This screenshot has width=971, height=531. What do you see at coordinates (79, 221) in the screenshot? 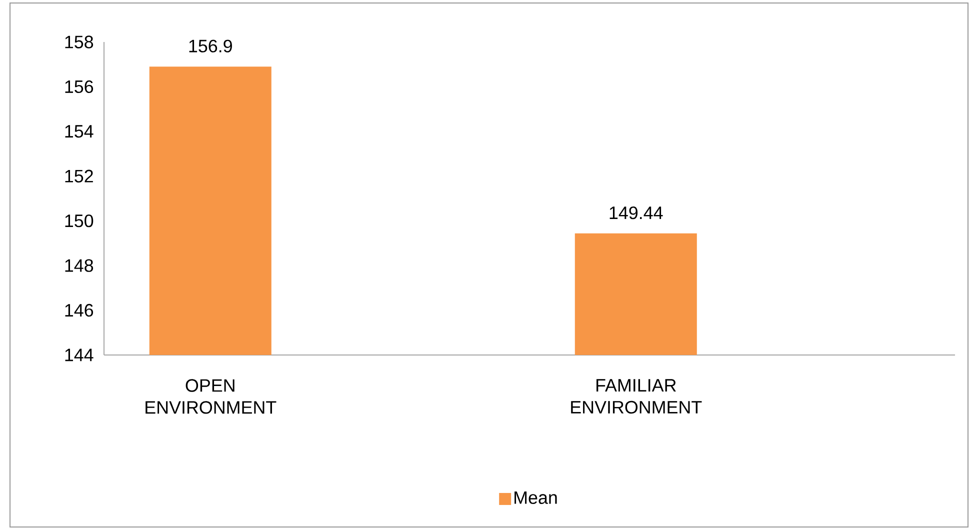
I see `y-tick-label: 150` at bounding box center [79, 221].